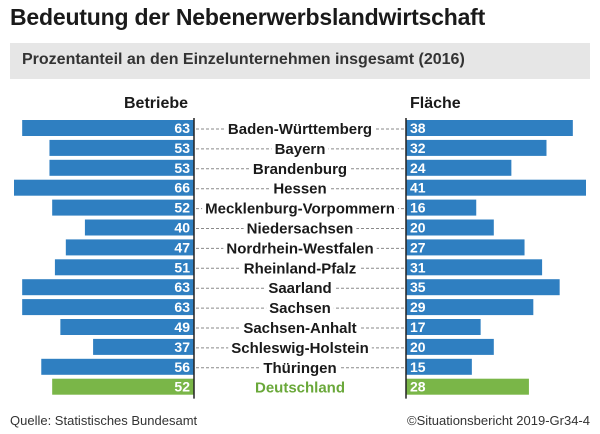  What do you see at coordinates (483, 287) in the screenshot?
I see `bar-flaeche-saarland` at bounding box center [483, 287].